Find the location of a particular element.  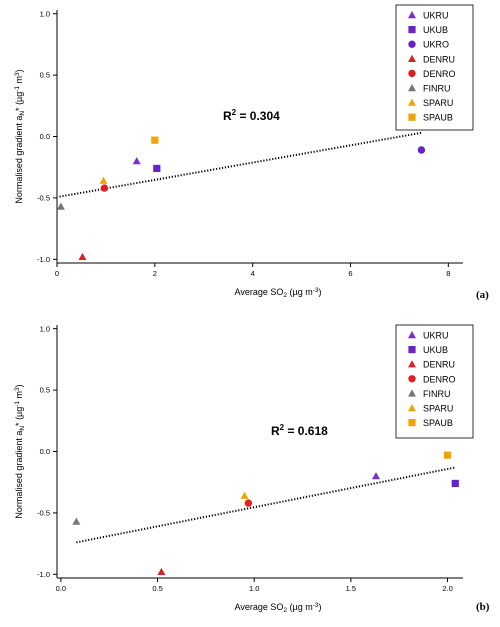

x-tick-label: 4 is located at coordinates (253, 273).